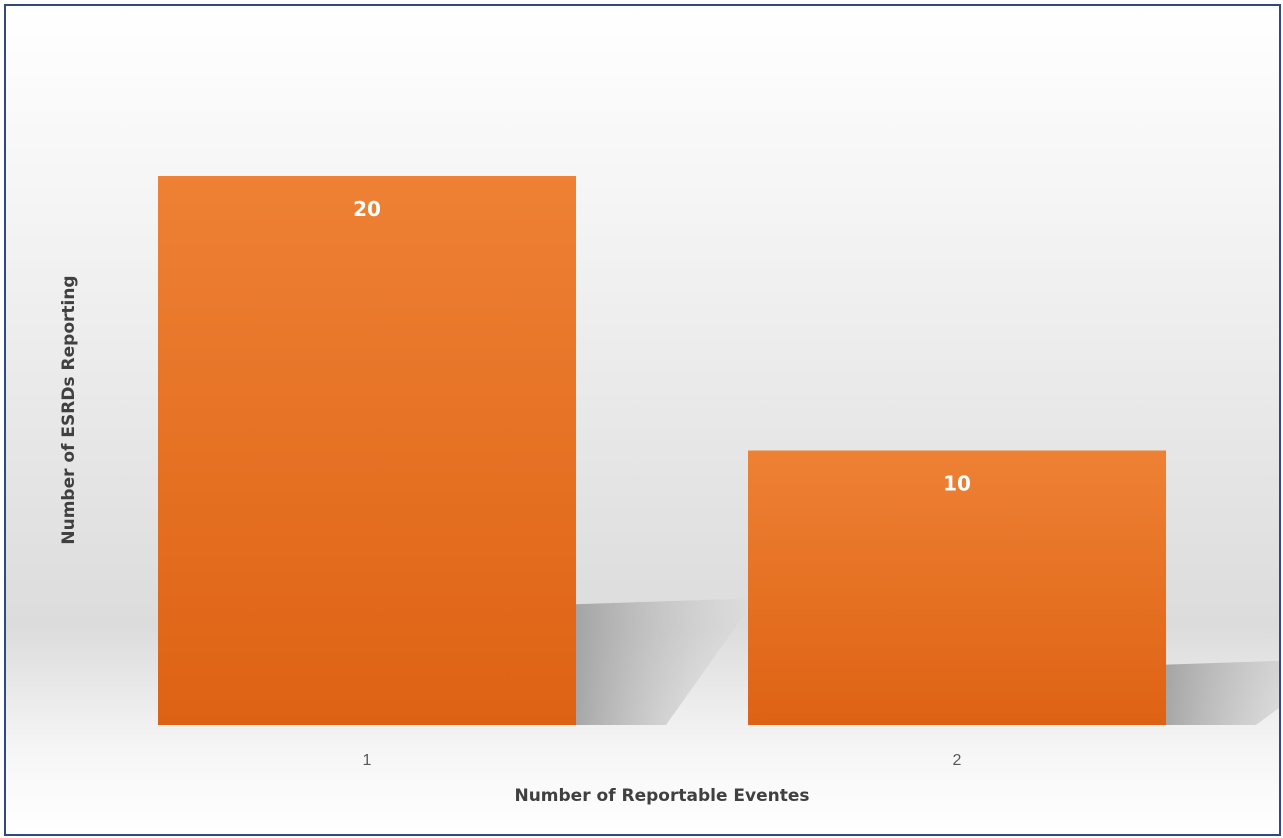 Image resolution: width=1283 pixels, height=838 pixels. What do you see at coordinates (69, 409) in the screenshot?
I see `y-axis-title: Number of ESRDs Reporting` at bounding box center [69, 409].